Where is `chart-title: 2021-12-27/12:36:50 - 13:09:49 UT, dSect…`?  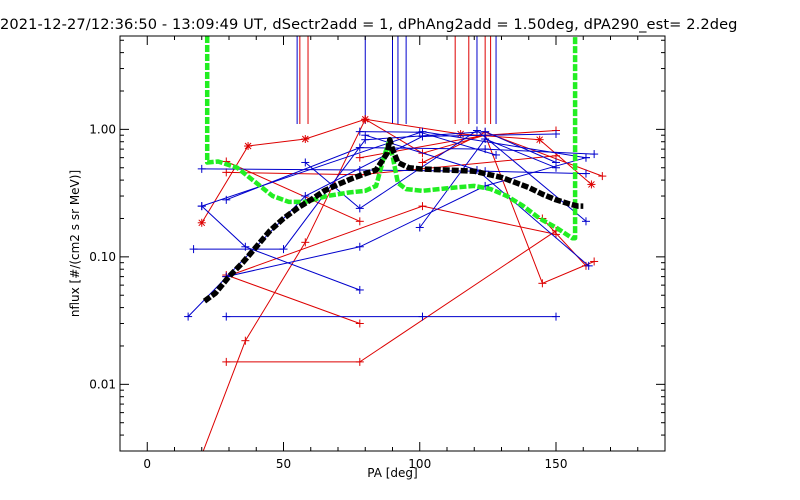
chart-title: 2021-12-27/12:36:50 - 13:09:49 UT, dSect… is located at coordinates (369, 24).